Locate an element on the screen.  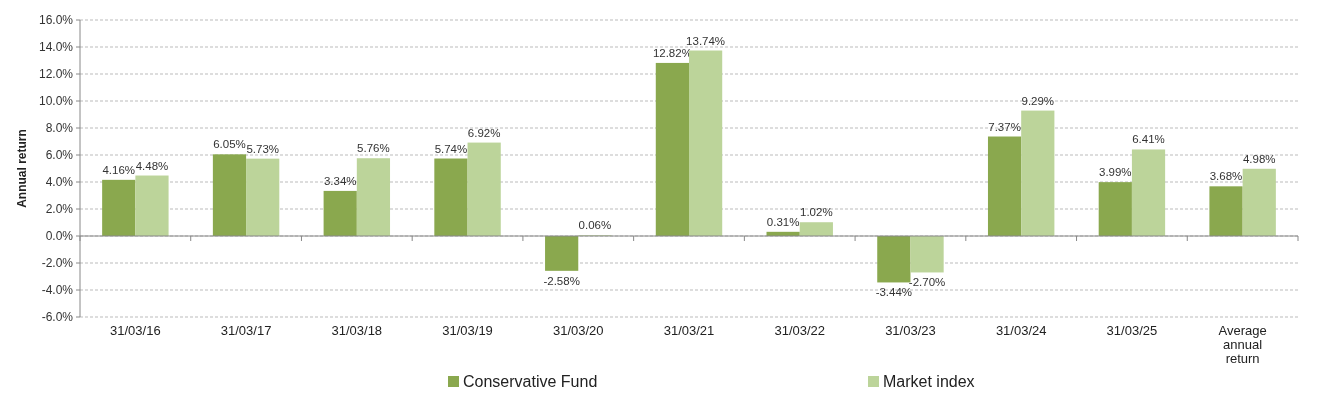
data-label: 1.02% is located at coordinates (816, 212).